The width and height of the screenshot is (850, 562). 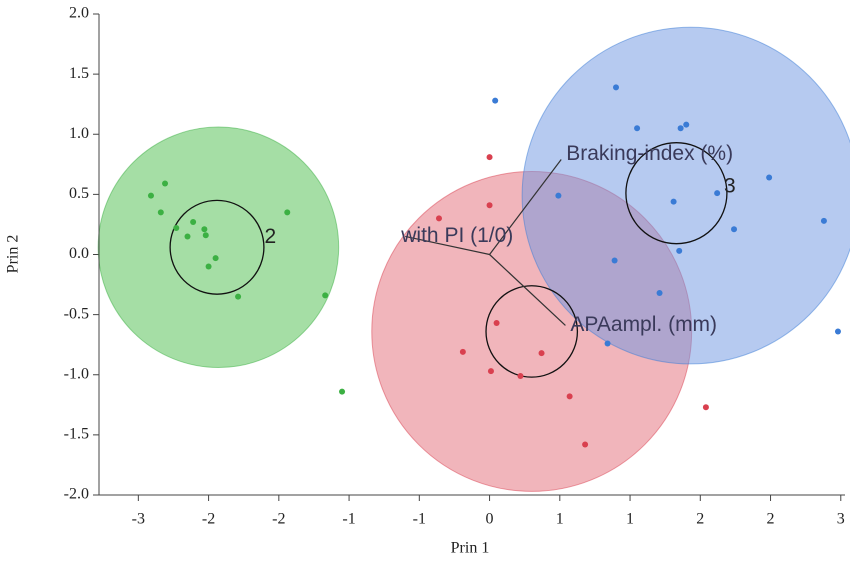 What do you see at coordinates (79, 253) in the screenshot?
I see `y-tick-label: 0.0` at bounding box center [79, 253].